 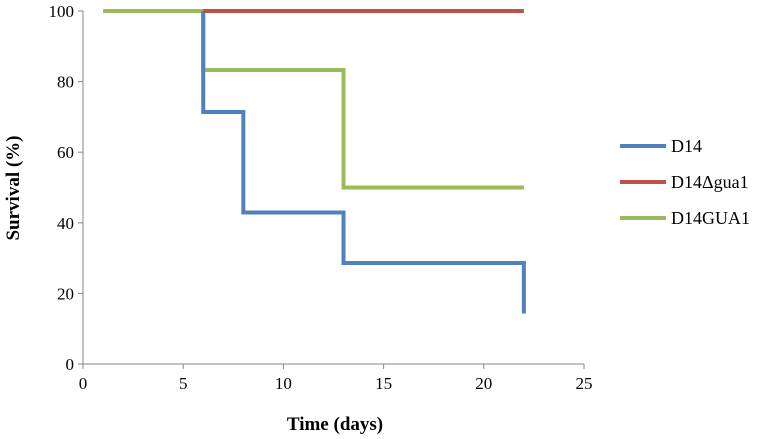 What do you see at coordinates (62, 11) in the screenshot?
I see `y-tick-label: 100` at bounding box center [62, 11].